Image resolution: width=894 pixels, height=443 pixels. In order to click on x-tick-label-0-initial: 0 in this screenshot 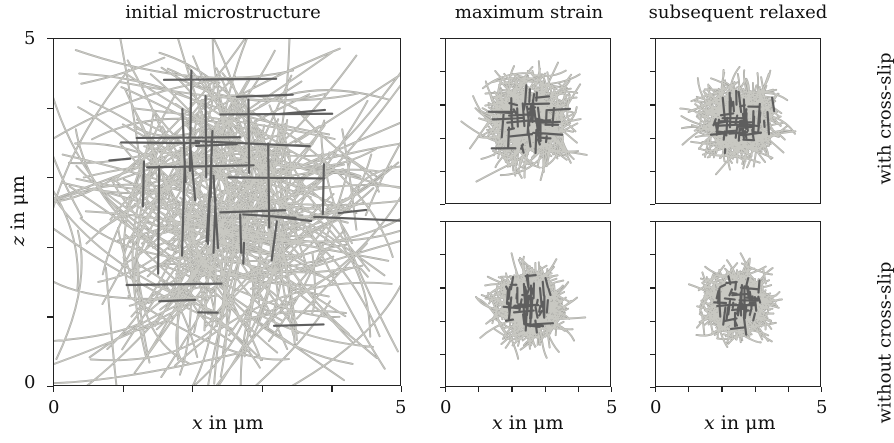, I will do `click(54, 407)`.